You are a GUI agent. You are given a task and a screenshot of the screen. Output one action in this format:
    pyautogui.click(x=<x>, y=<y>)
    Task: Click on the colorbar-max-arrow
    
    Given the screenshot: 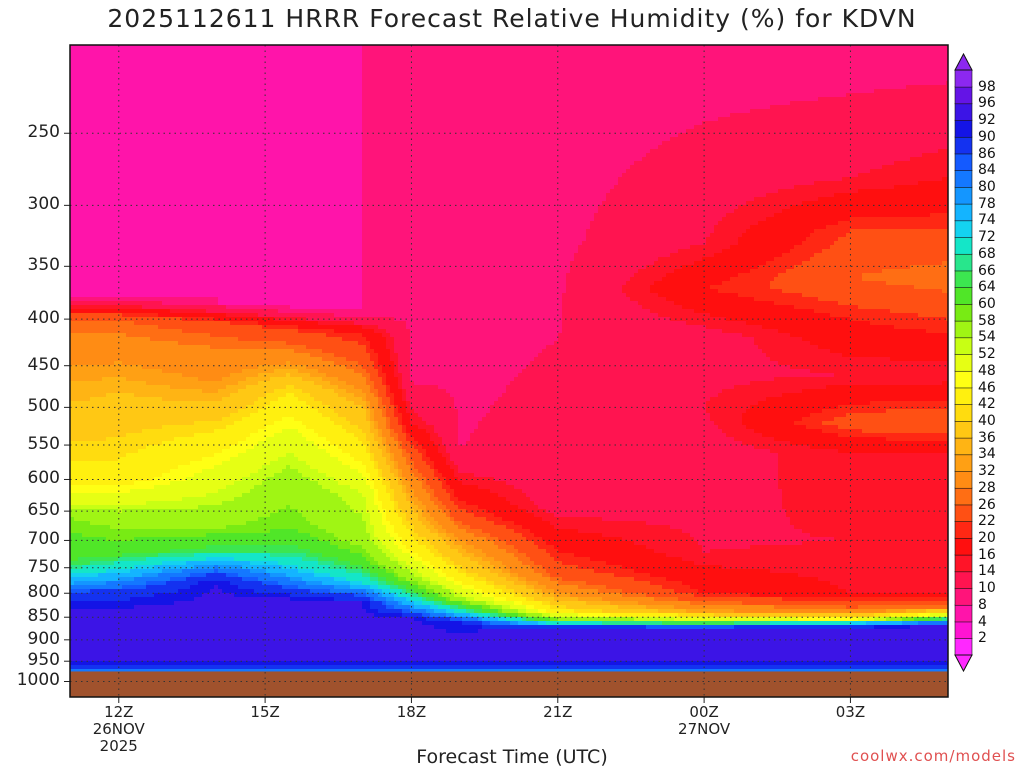 What is the action you would take?
    pyautogui.click(x=963, y=61)
    